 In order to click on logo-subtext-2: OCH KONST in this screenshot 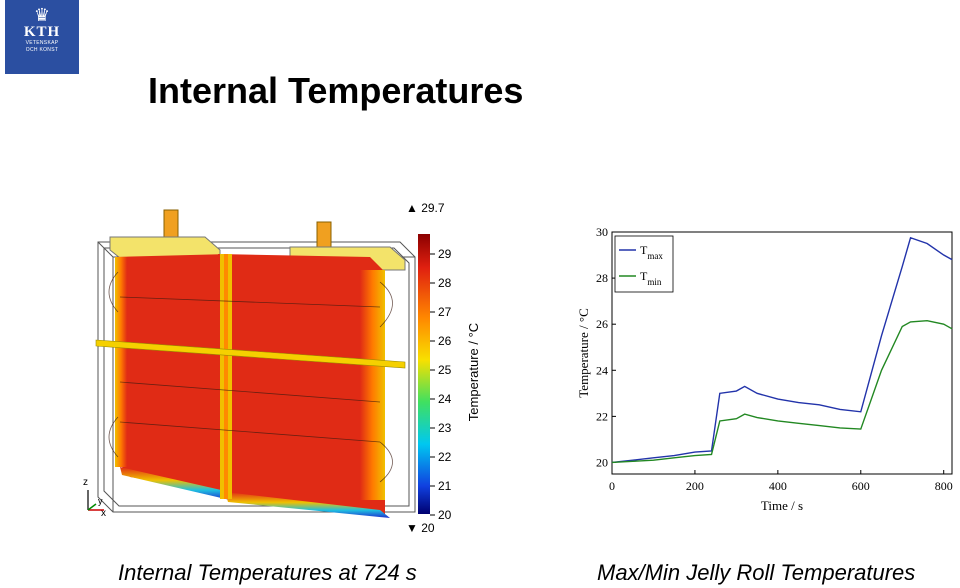, I will do `click(42, 50)`.